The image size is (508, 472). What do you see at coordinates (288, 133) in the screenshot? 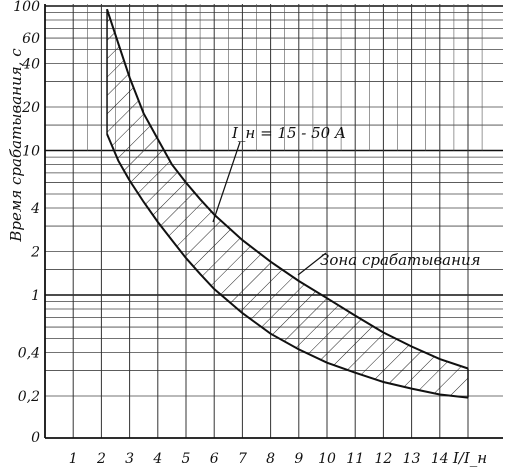
I see `rating-annotation: I_н = 15 - 50 A` at bounding box center [288, 133].